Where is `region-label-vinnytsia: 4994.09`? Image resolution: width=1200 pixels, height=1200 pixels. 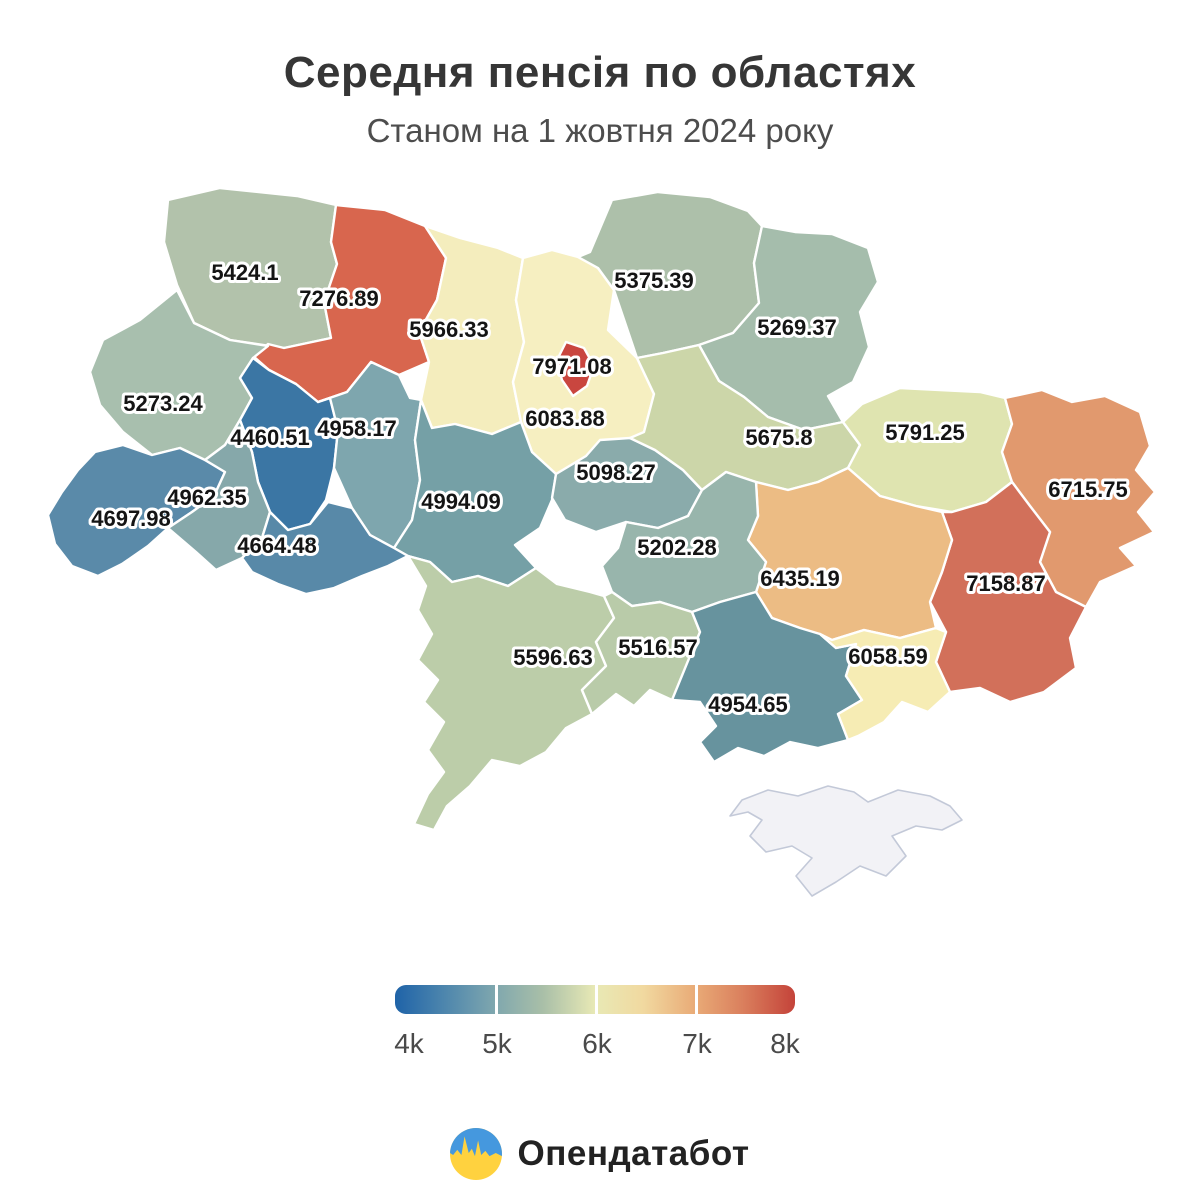
region-label-vinnytsia: 4994.09 is located at coordinates (461, 501).